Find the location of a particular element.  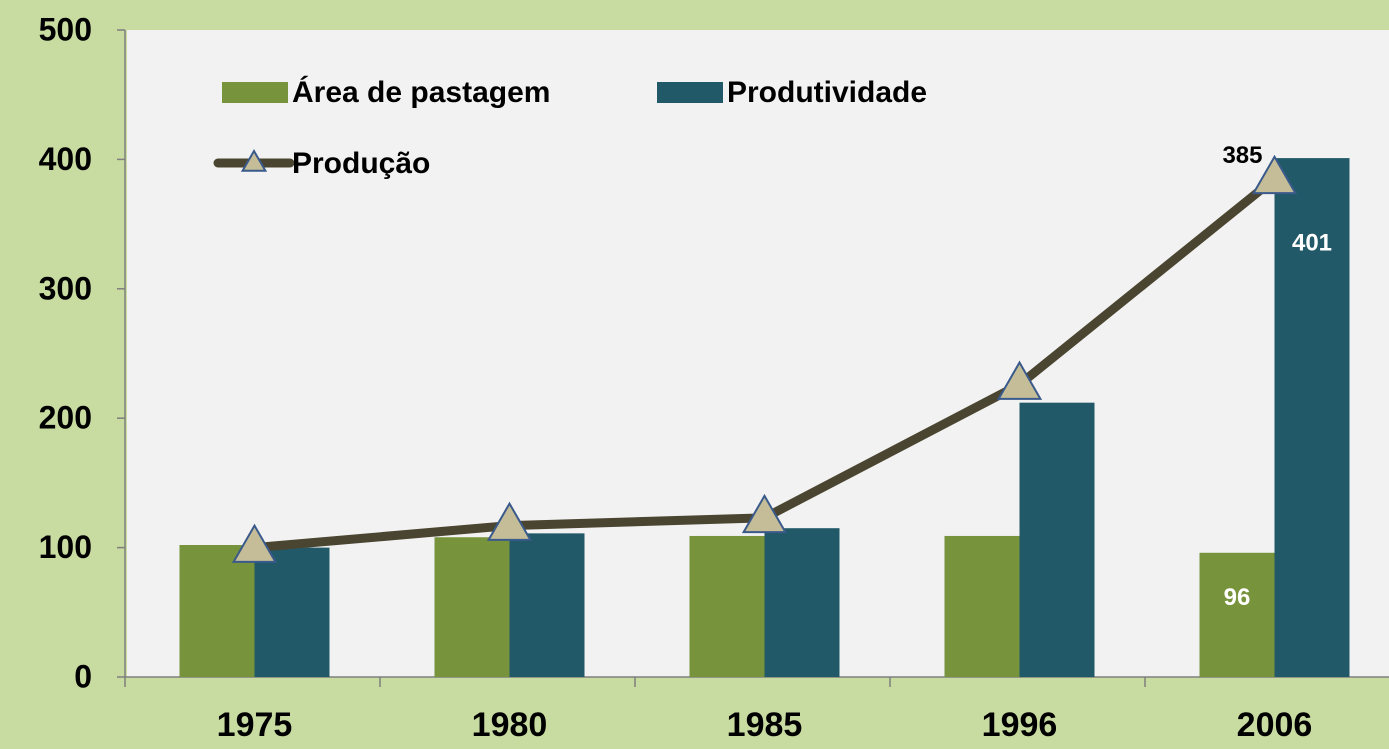

data-label: 401 is located at coordinates (1312, 242).